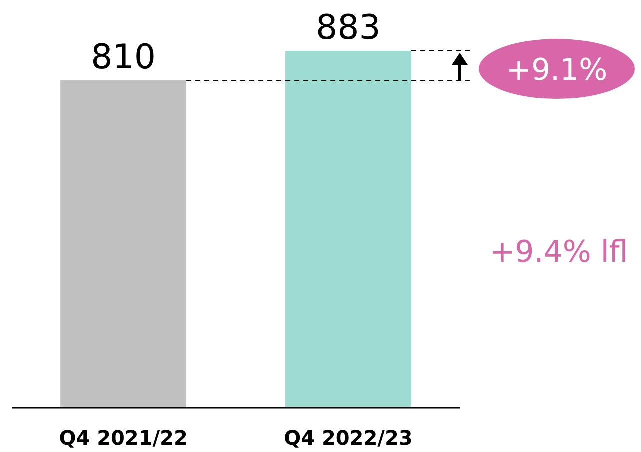 The width and height of the screenshot is (641, 452). Describe the element at coordinates (123, 58) in the screenshot. I see `data-label: 810` at that location.